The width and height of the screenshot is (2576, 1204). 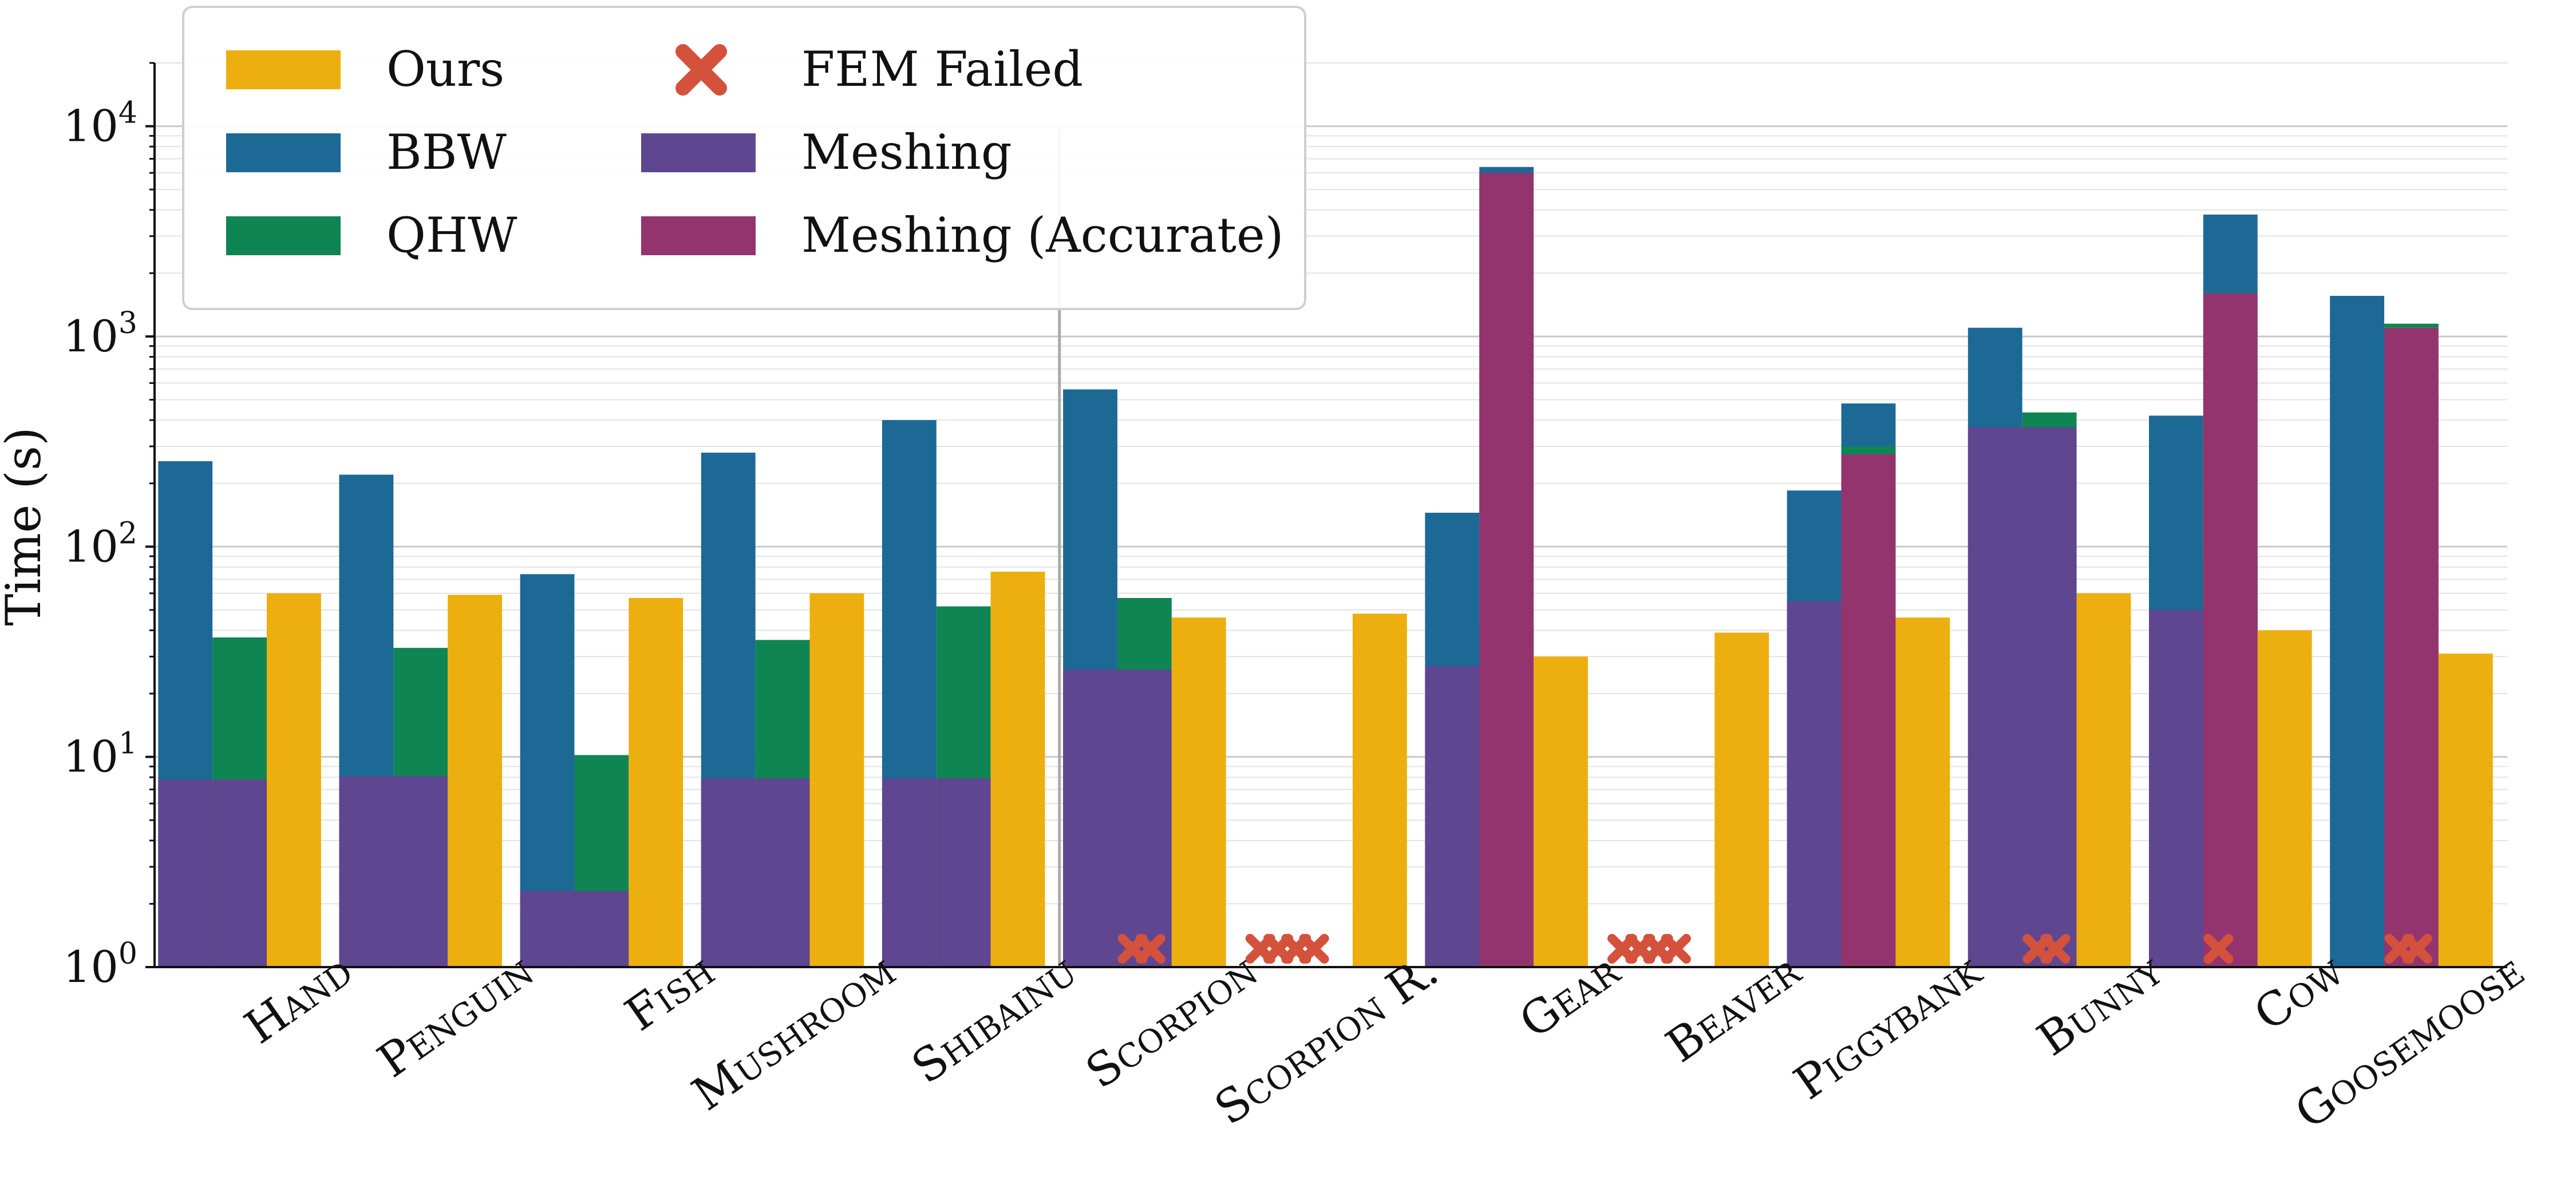 I want to click on legend-label: BBW, so click(x=446, y=152).